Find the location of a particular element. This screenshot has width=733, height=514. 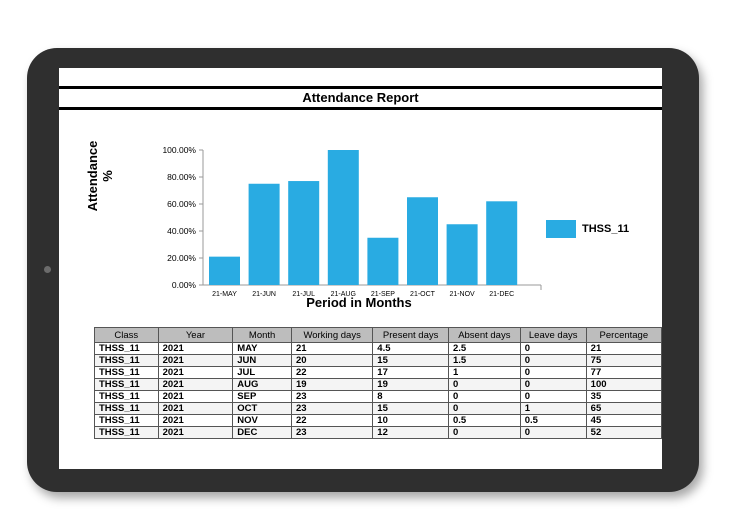

table-cell: SEP is located at coordinates (262, 396).